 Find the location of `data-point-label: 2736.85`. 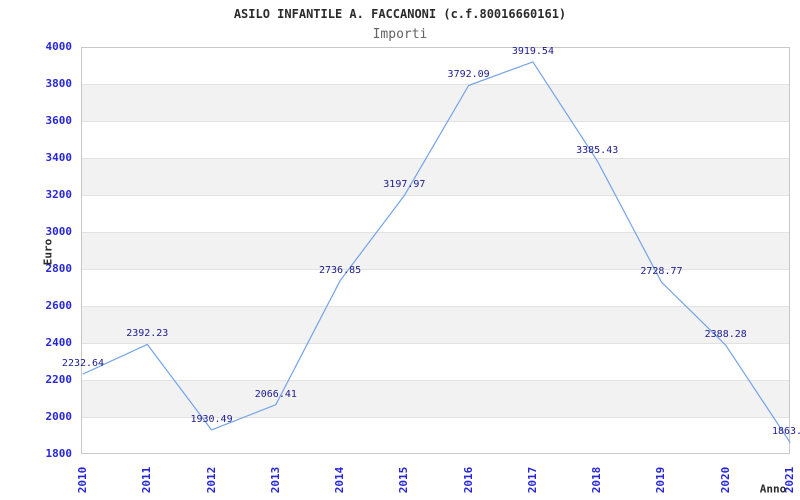

data-point-label: 2736.85 is located at coordinates (340, 270).